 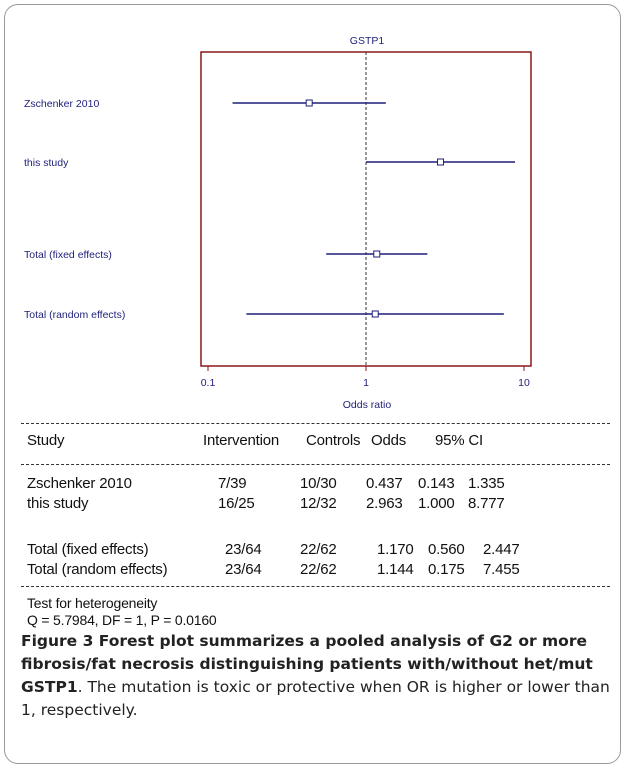 I want to click on x-tick-label: 0.1, so click(x=208, y=383).